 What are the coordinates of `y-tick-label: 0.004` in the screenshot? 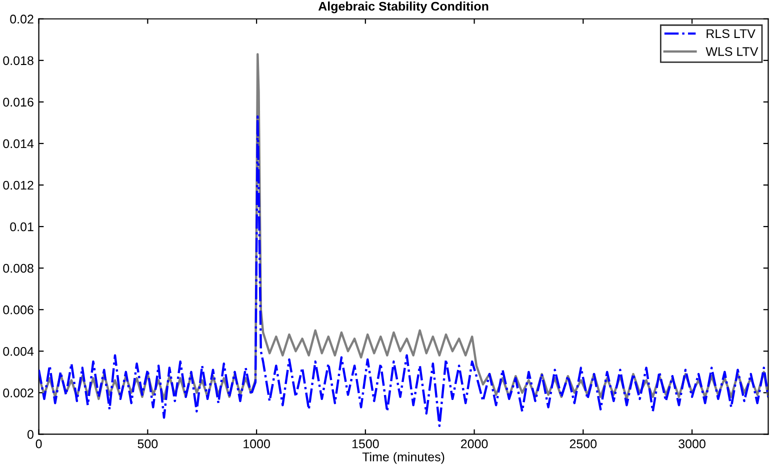 It's located at (18, 351).